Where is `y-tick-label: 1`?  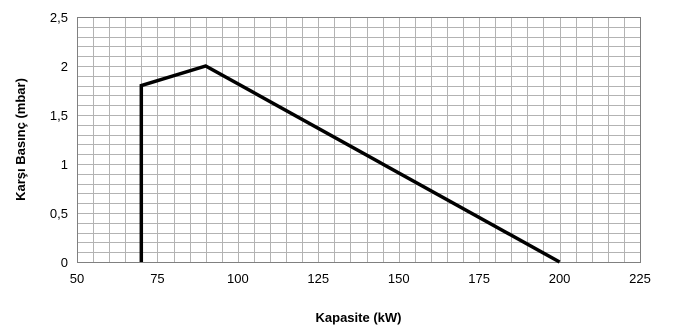
y-tick-label: 1 is located at coordinates (64, 164).